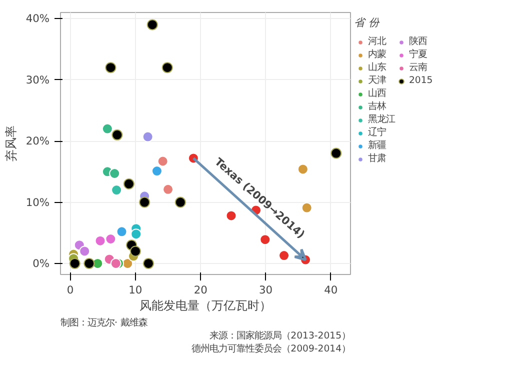 This screenshot has width=512, height=372. Describe the element at coordinates (377, 67) in the screenshot. I see `legend-label: 山东` at that location.